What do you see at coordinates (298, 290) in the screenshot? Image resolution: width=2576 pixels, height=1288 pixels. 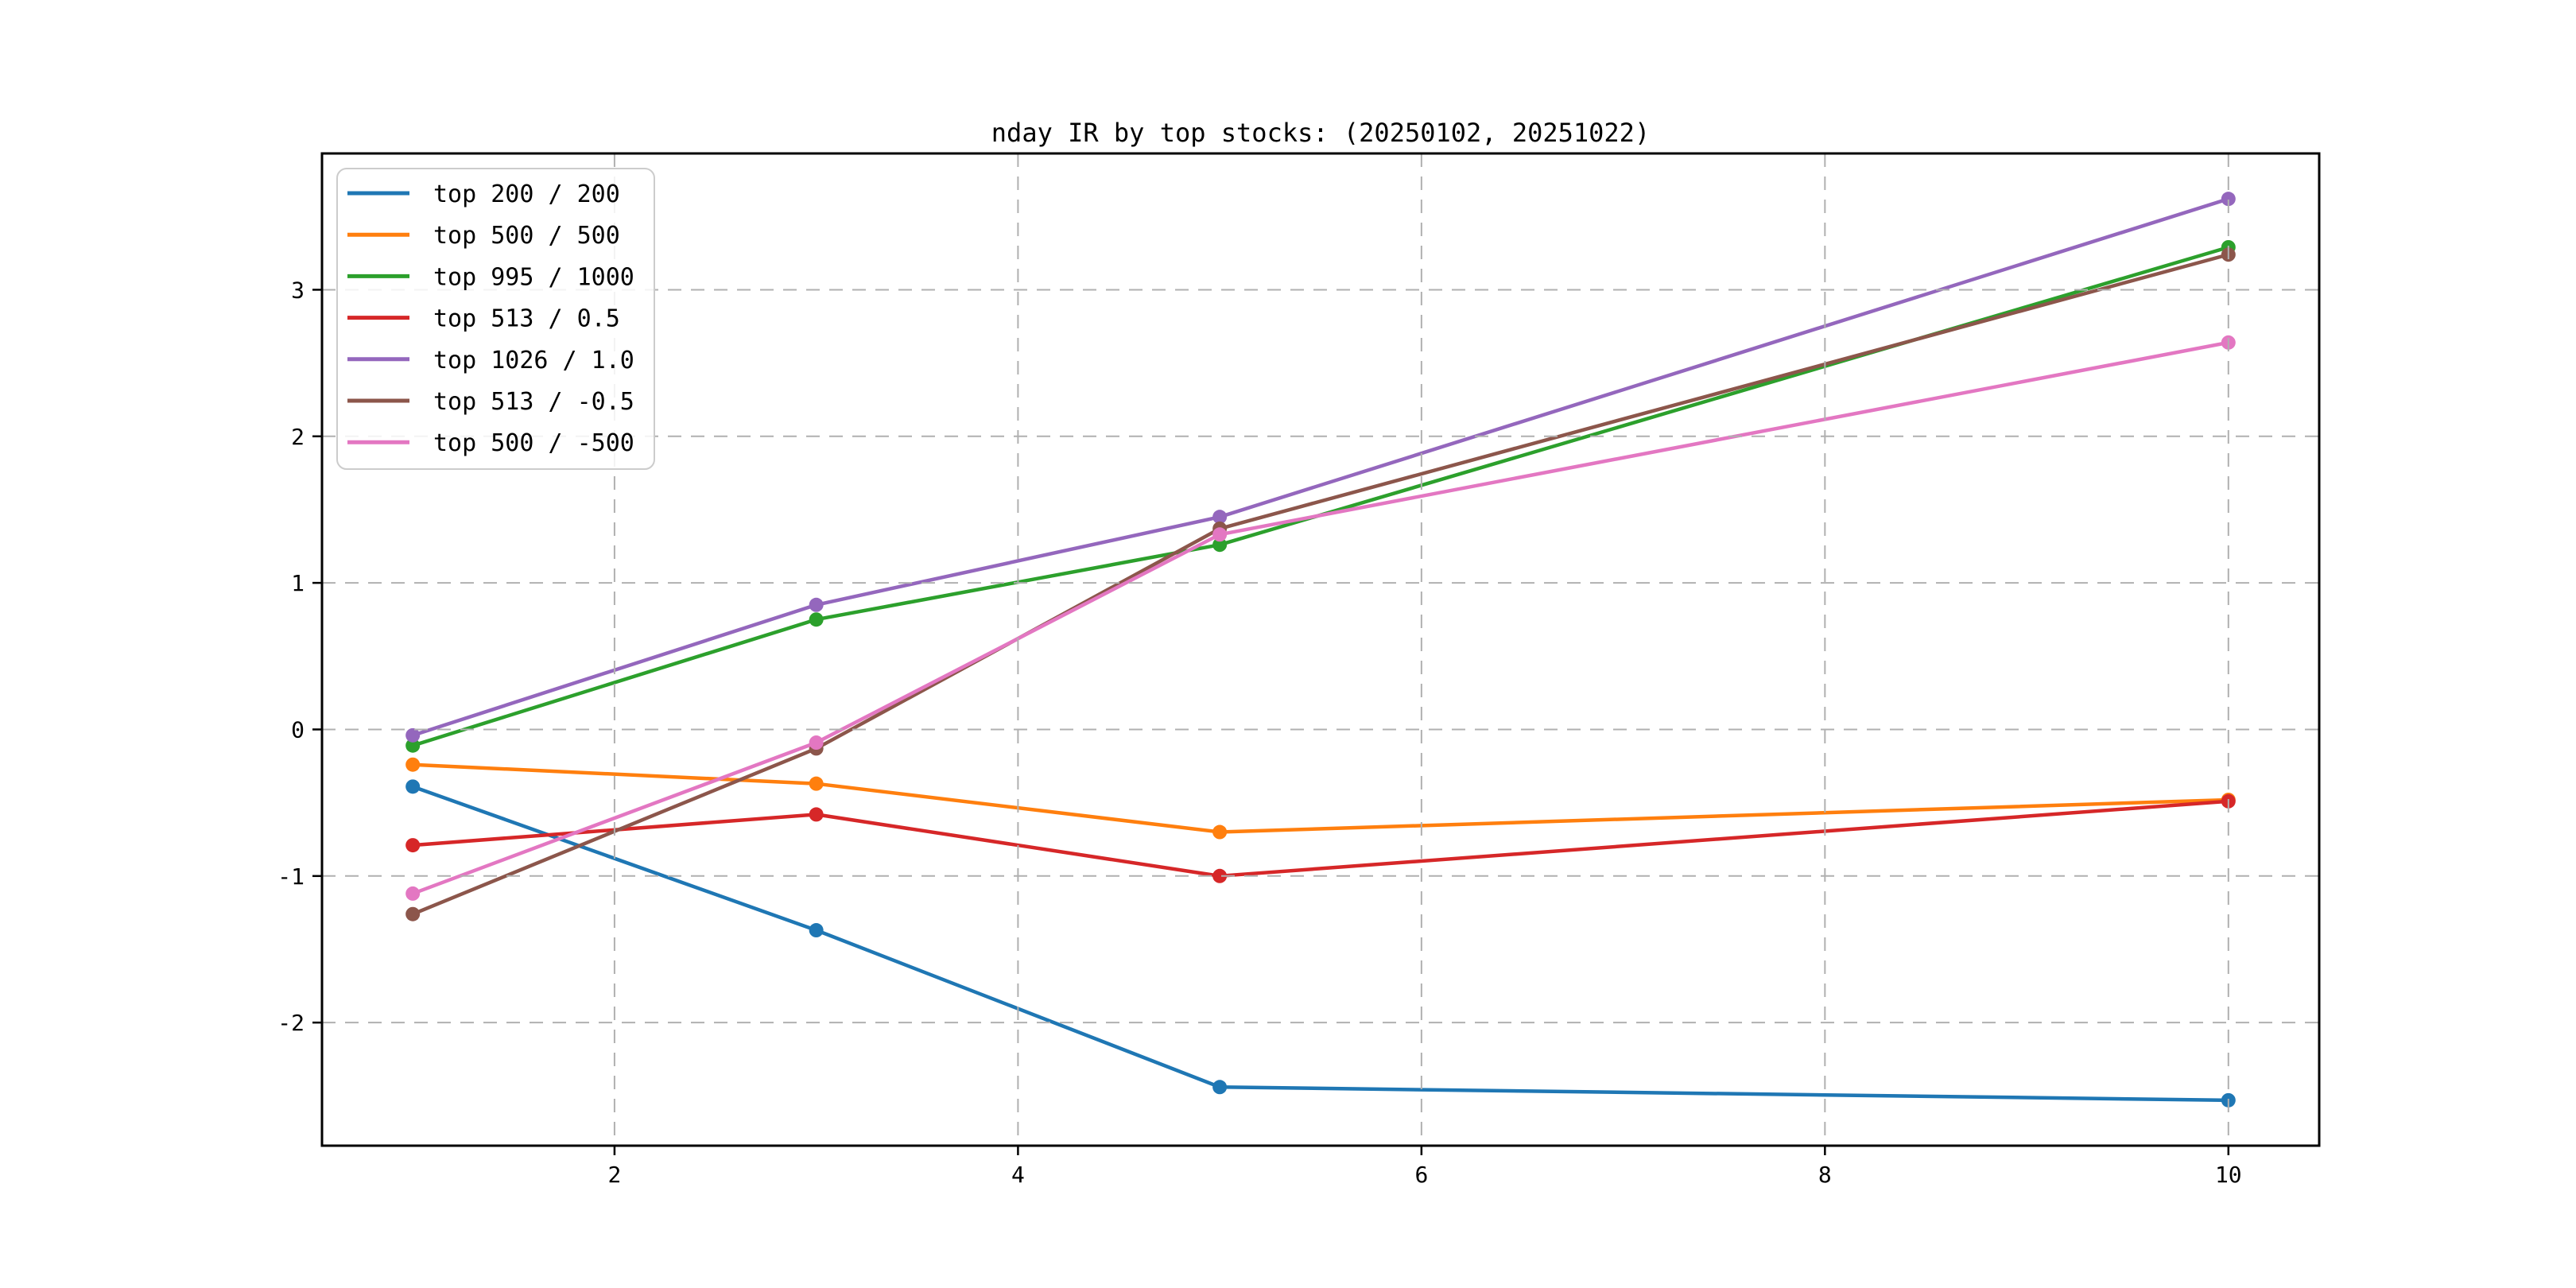 I see `y-tick-label: 3` at bounding box center [298, 290].